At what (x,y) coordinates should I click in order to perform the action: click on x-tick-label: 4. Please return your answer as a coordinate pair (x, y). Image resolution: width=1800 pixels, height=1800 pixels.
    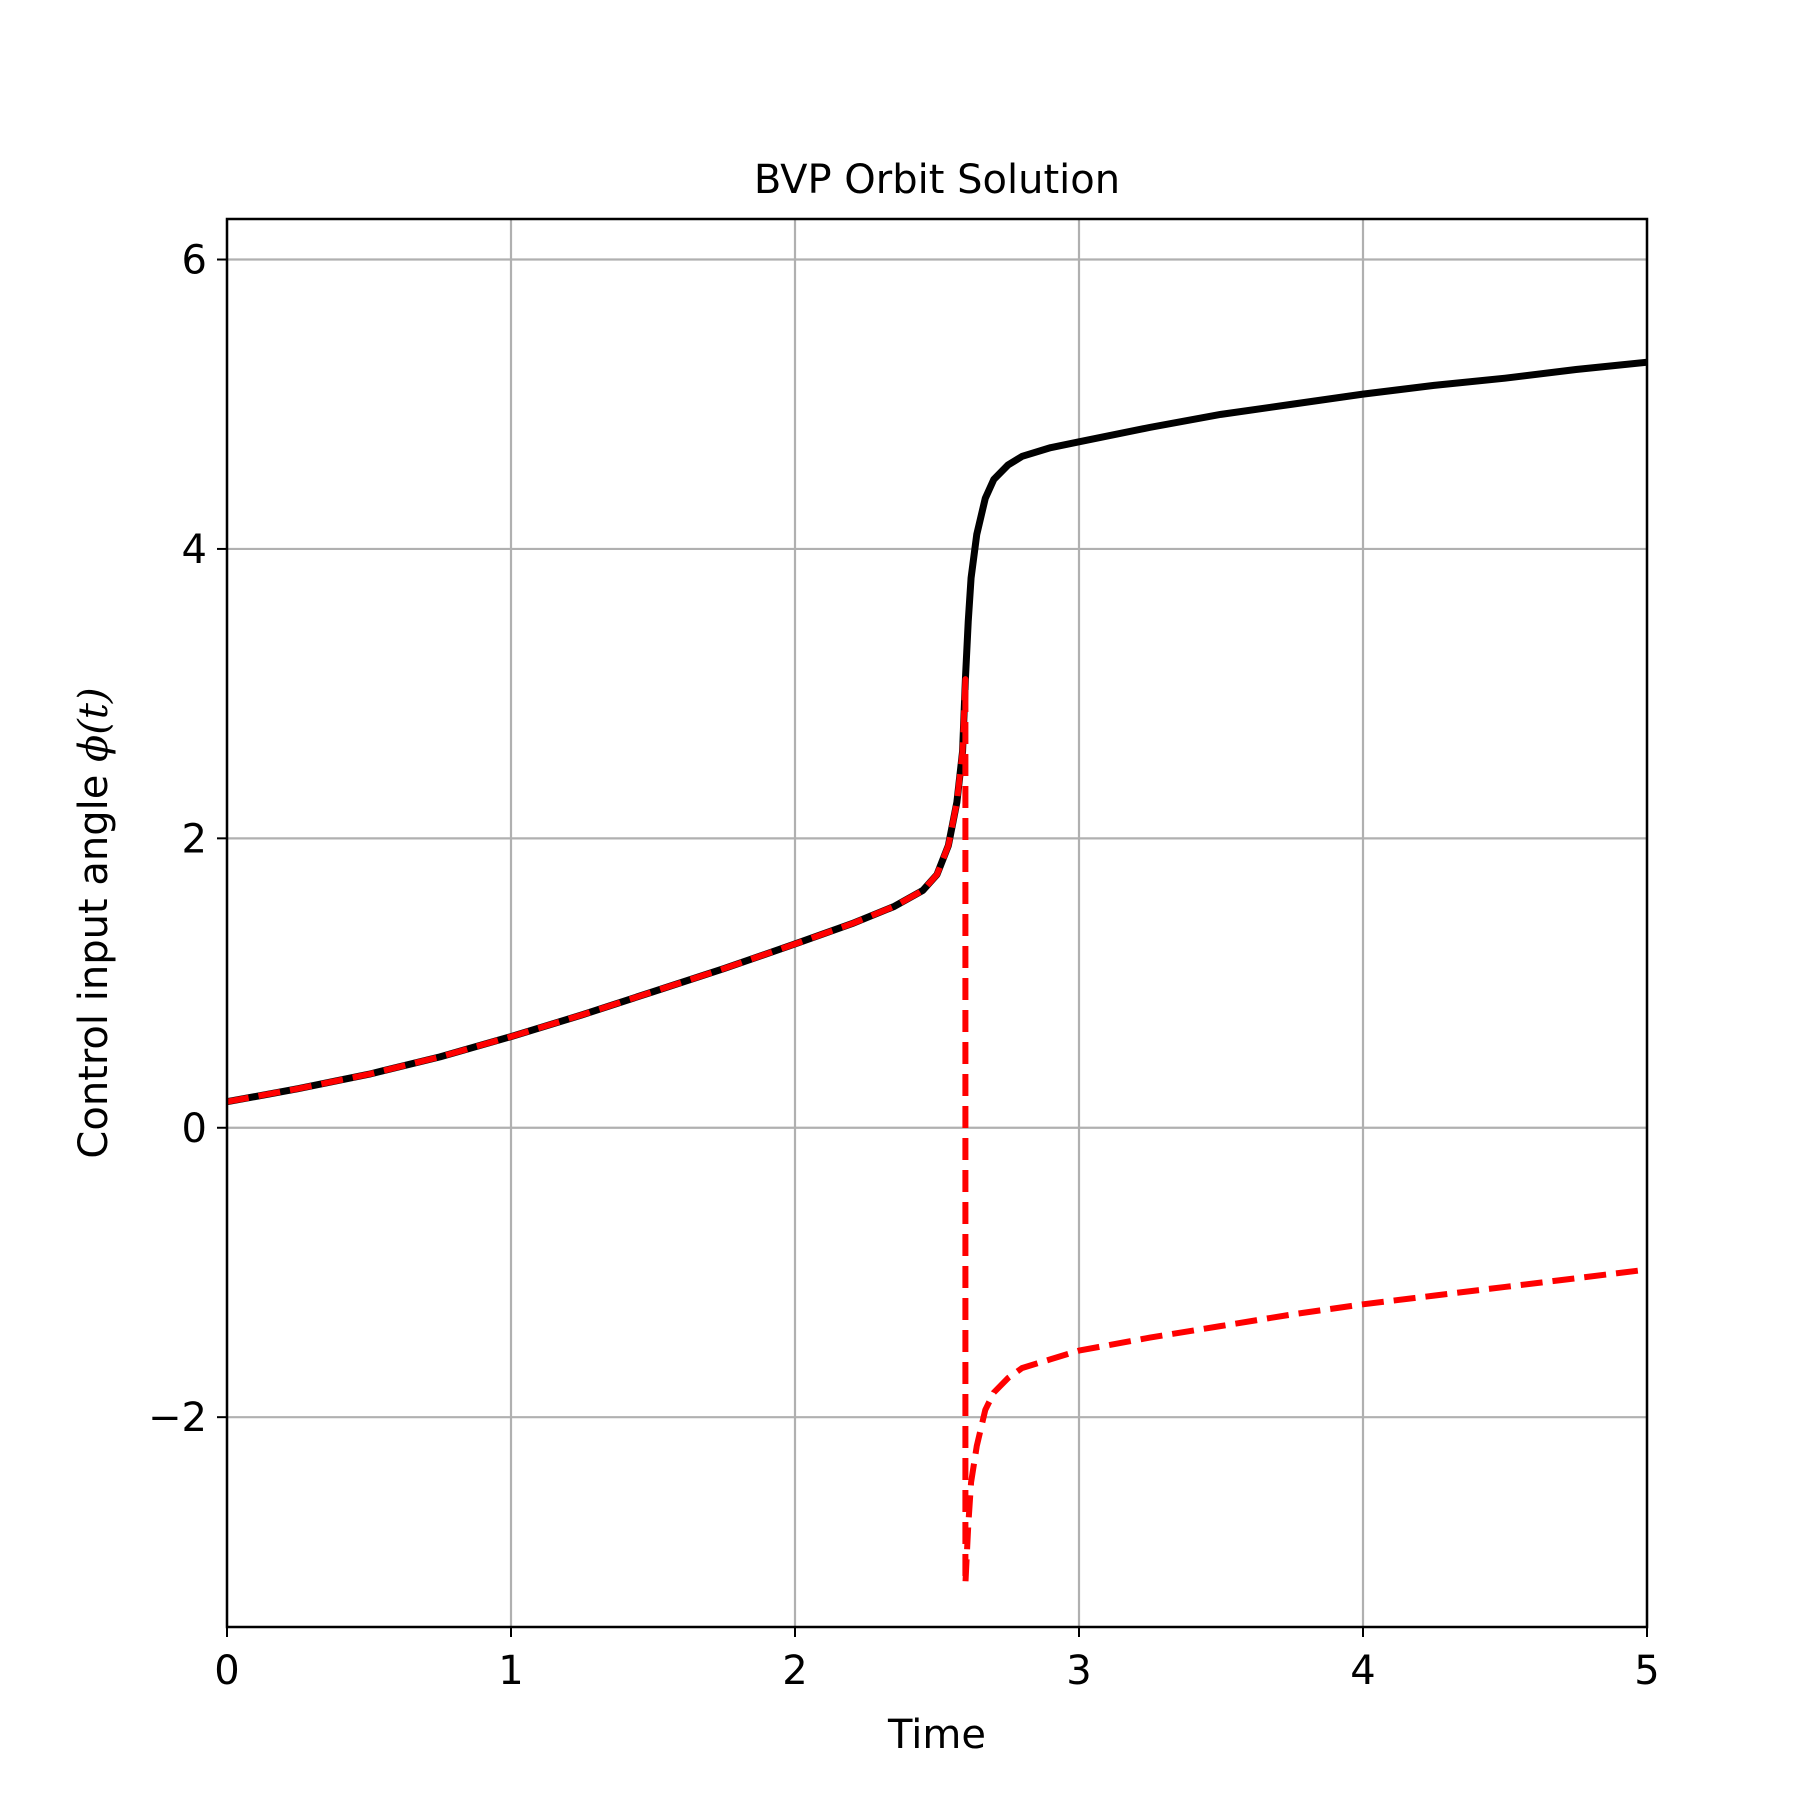
    Looking at the image, I should click on (1362, 1671).